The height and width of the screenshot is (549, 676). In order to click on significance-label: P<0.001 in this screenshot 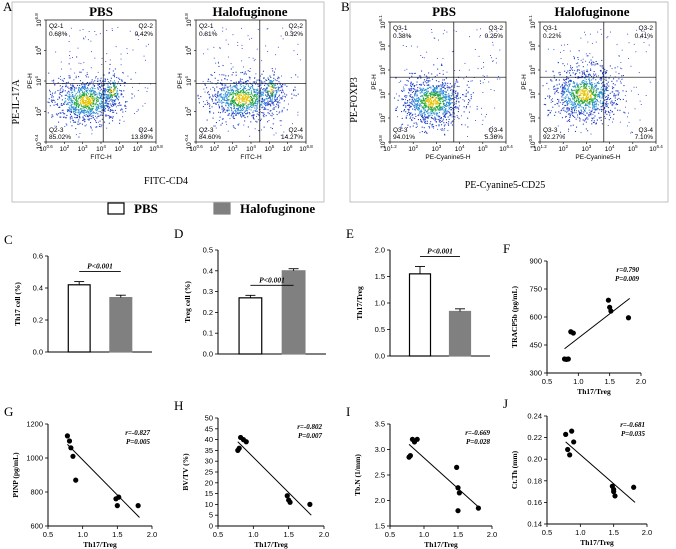, I will do `click(440, 250)`.